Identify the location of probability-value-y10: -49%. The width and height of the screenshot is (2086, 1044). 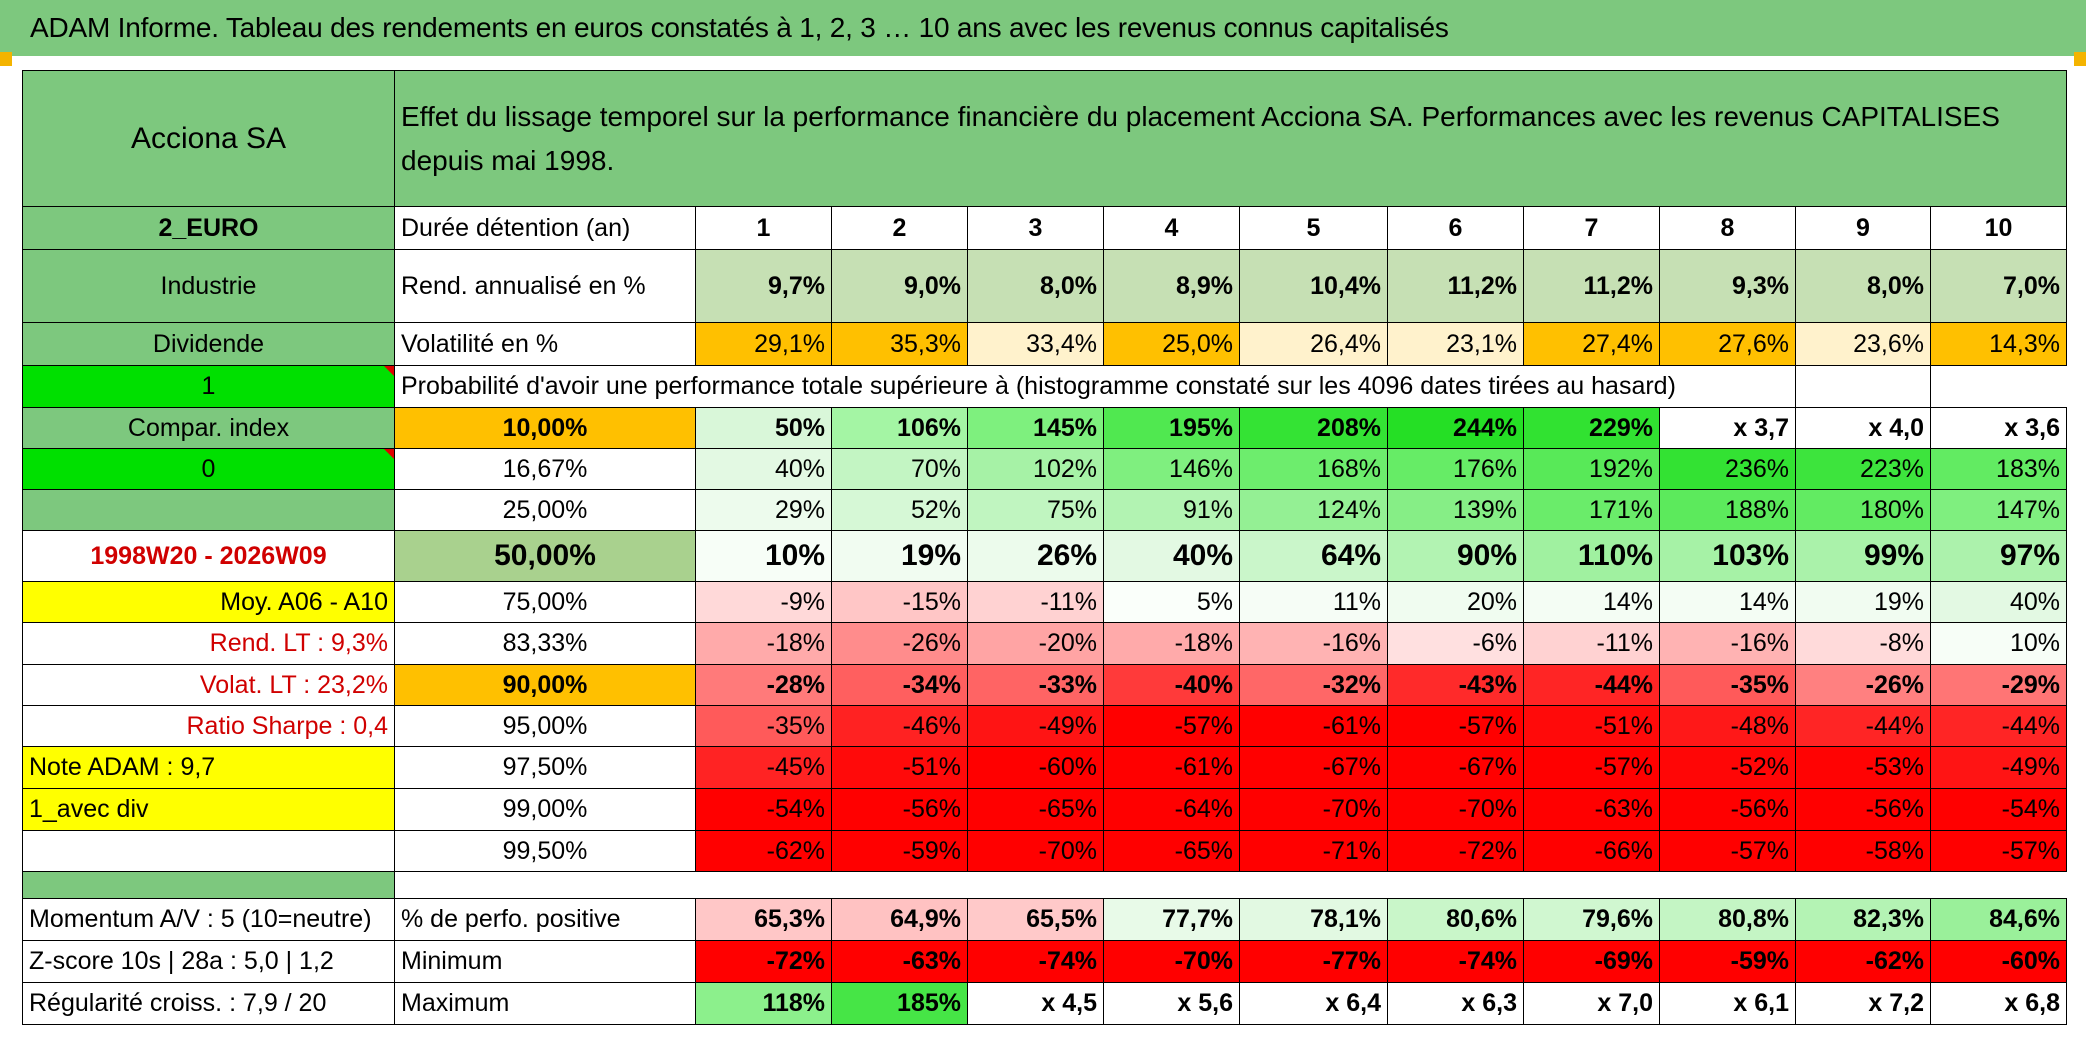
(1998, 767).